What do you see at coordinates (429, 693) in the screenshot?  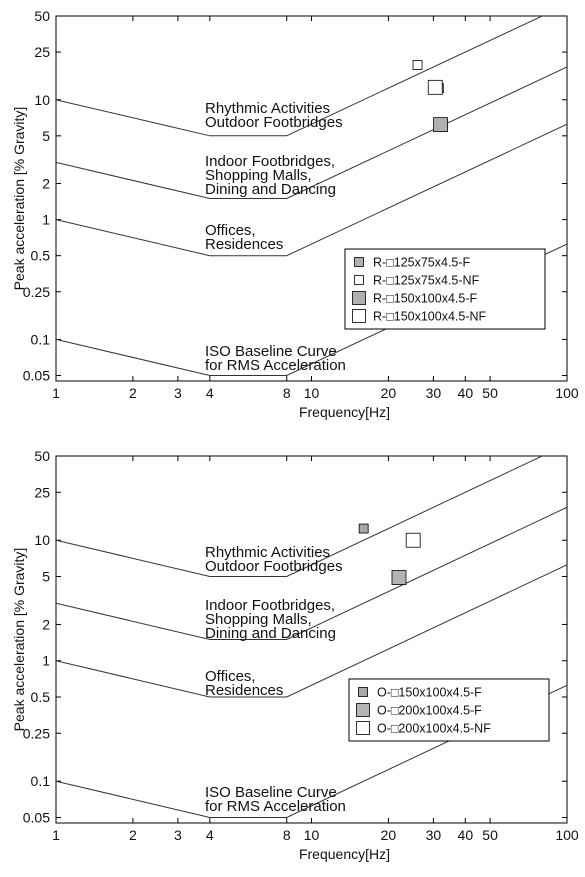 I see `legend-entry: O-□150x100x4.5-F` at bounding box center [429, 693].